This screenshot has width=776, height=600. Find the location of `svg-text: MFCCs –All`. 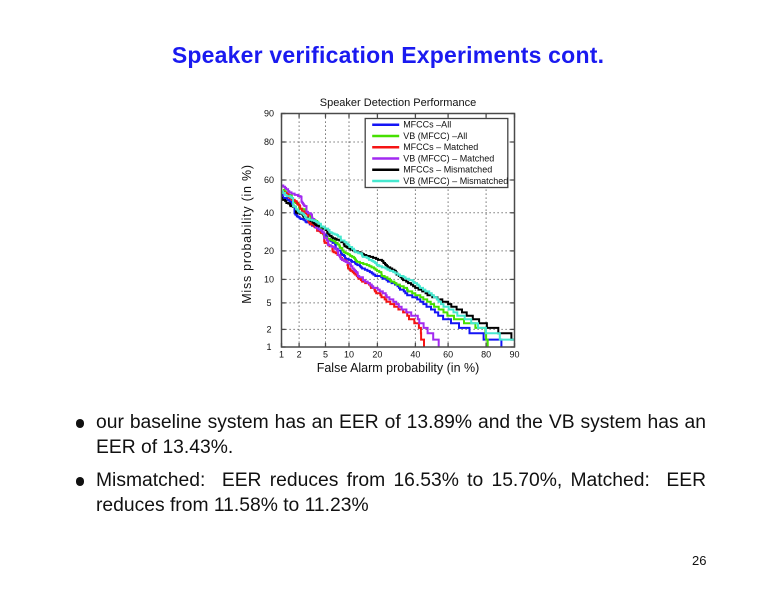

svg-text: MFCCs –All is located at coordinates (427, 125).